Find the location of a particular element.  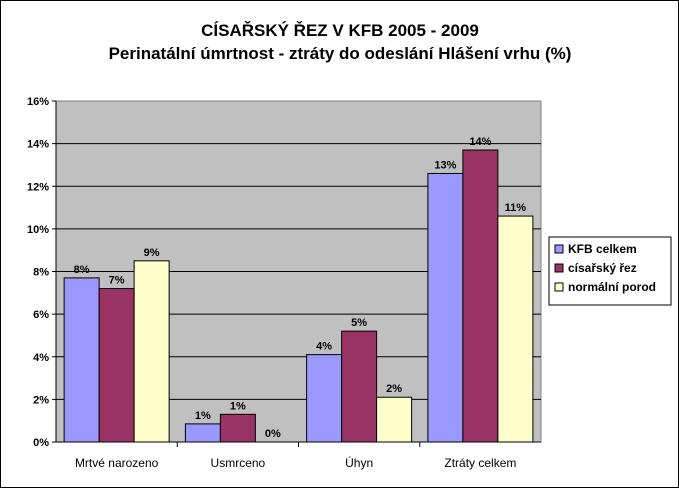

data-label: 9% is located at coordinates (152, 253).